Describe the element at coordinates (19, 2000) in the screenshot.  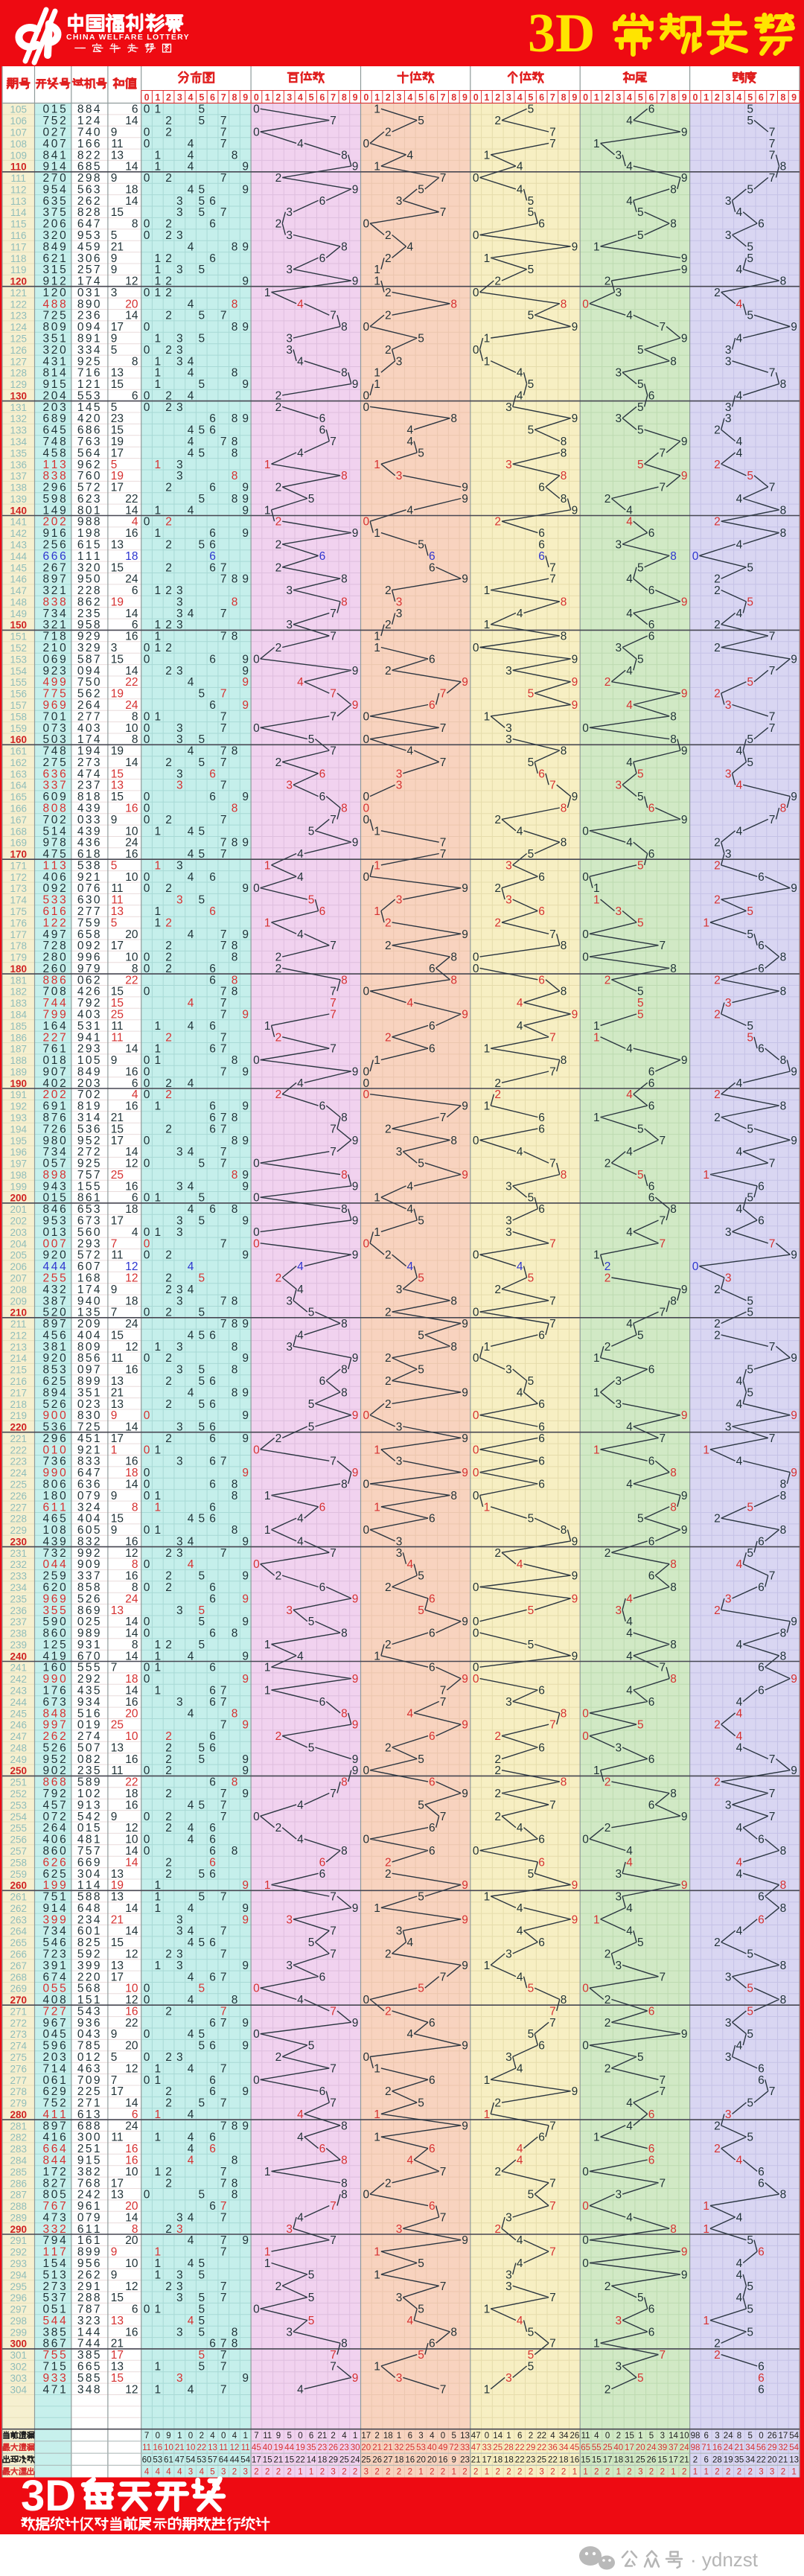
I see `svg-text: 270` at that location.